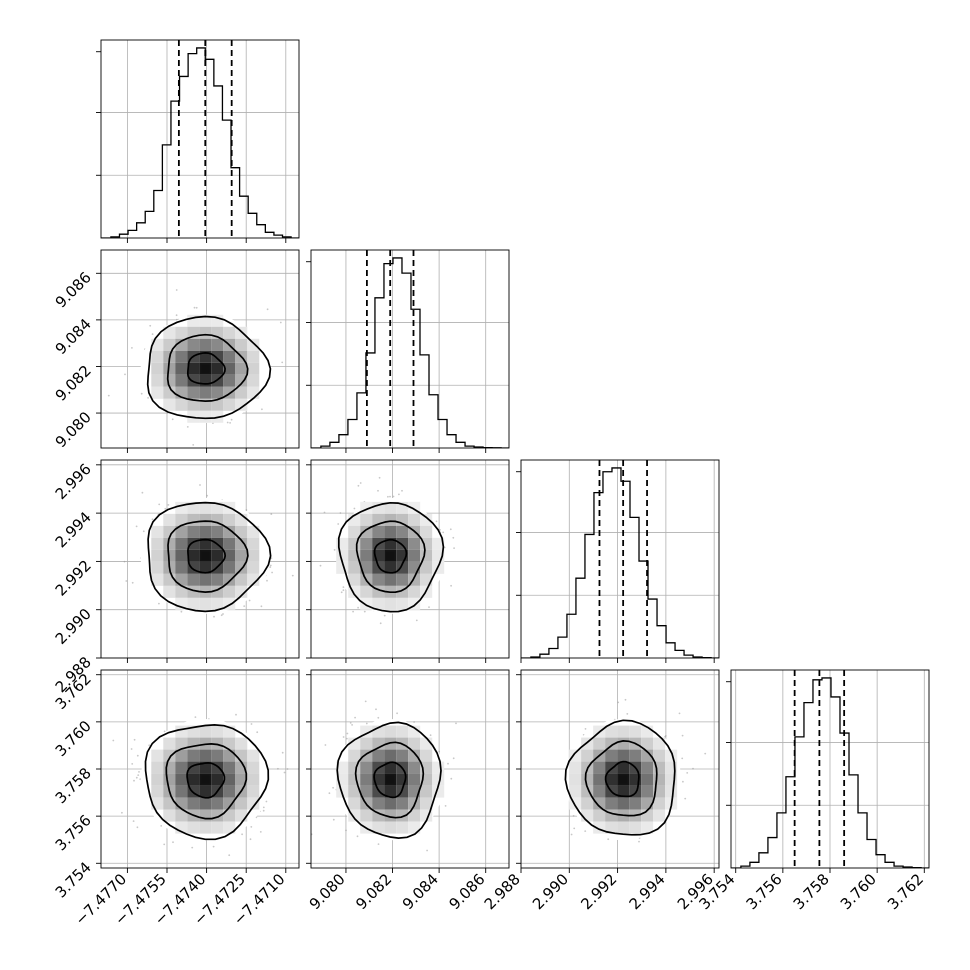 The width and height of the screenshot is (970, 970). What do you see at coordinates (73, 578) in the screenshot?
I see `ytick-label-2-2: 2.992` at bounding box center [73, 578].